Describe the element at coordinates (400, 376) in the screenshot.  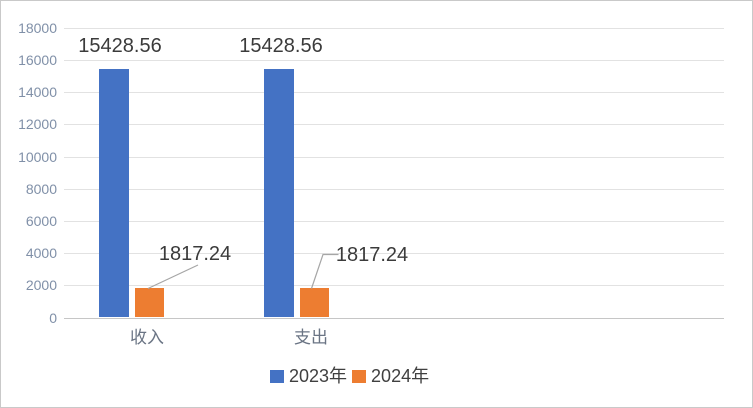
I see `legend-label-2024: 2024年` at that location.